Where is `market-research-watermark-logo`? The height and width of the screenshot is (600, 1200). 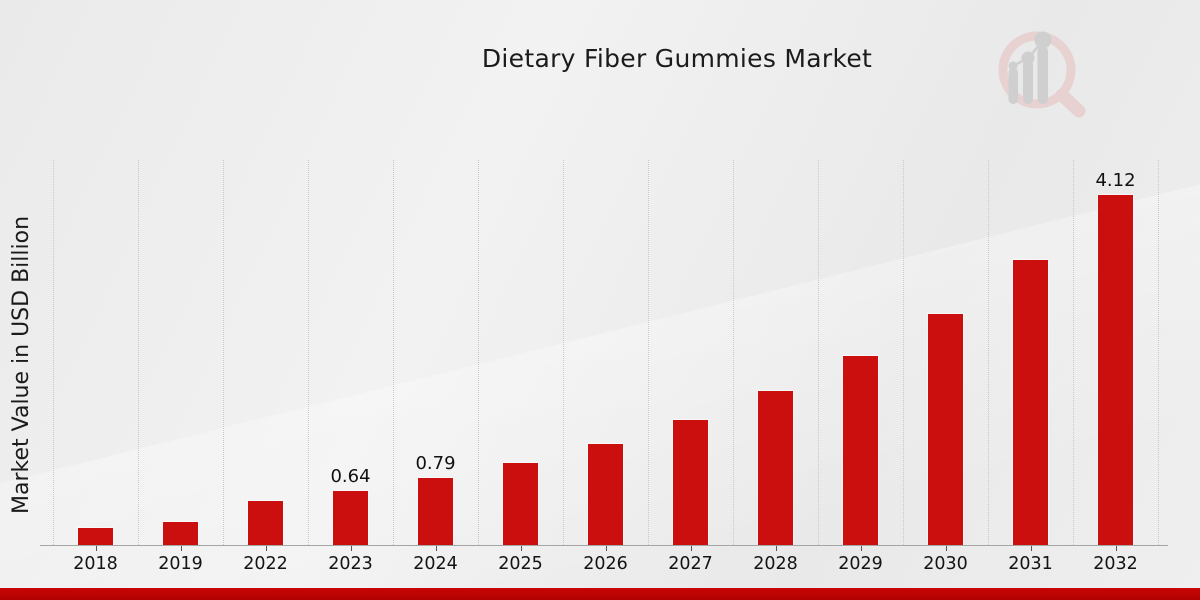 market-research-watermark-logo is located at coordinates (1041, 72).